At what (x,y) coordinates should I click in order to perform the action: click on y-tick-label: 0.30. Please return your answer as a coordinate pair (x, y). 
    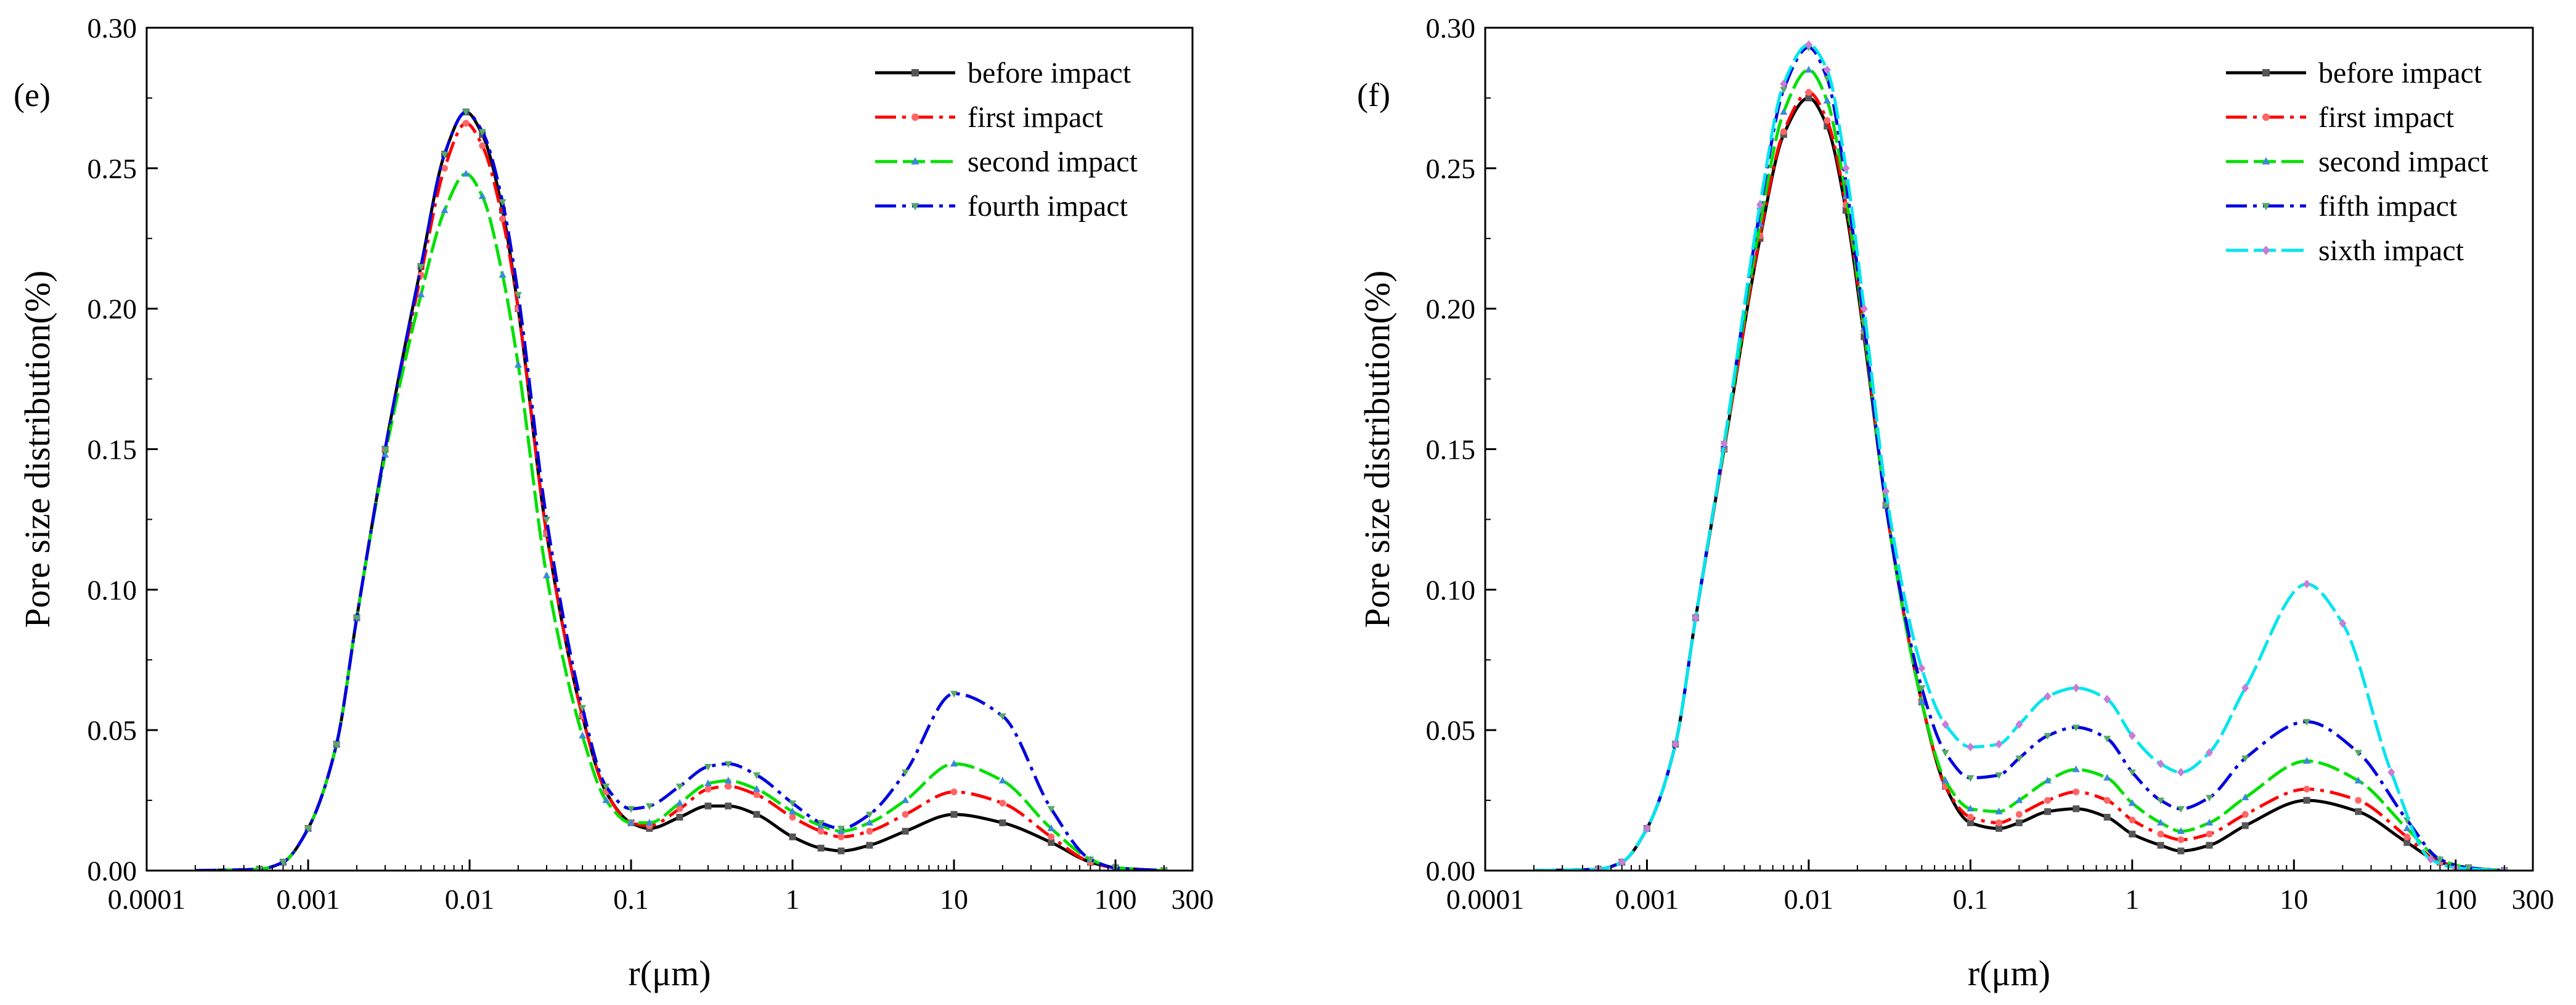
    Looking at the image, I should click on (1451, 28).